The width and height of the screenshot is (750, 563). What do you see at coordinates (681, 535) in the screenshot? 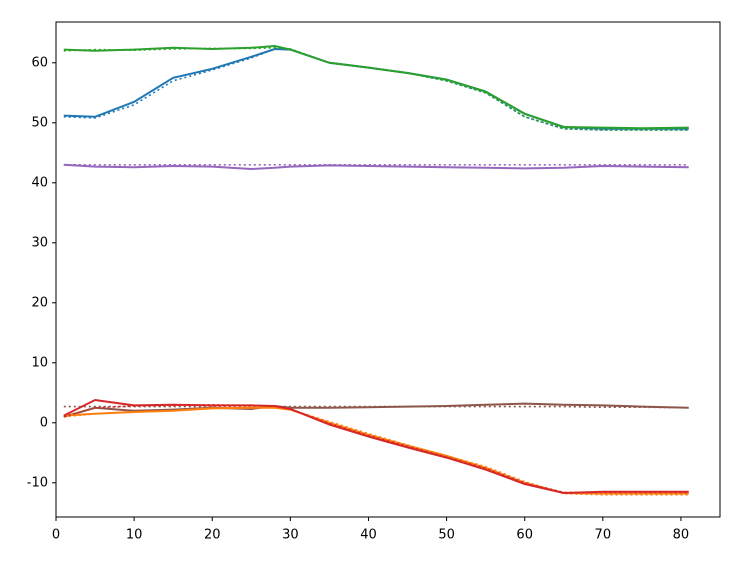
I see `x-tick-label: 80` at bounding box center [681, 535].